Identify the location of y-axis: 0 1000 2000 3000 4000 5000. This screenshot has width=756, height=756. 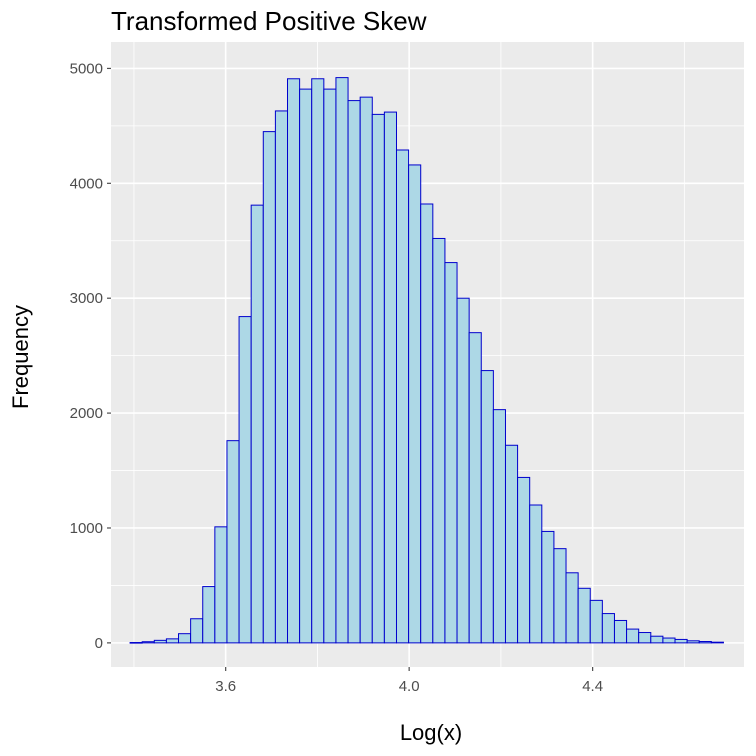
(90, 356).